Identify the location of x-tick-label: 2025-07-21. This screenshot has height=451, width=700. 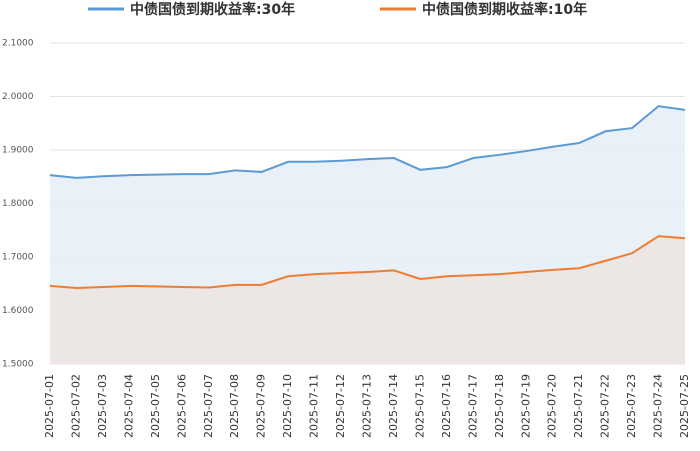
(578, 406).